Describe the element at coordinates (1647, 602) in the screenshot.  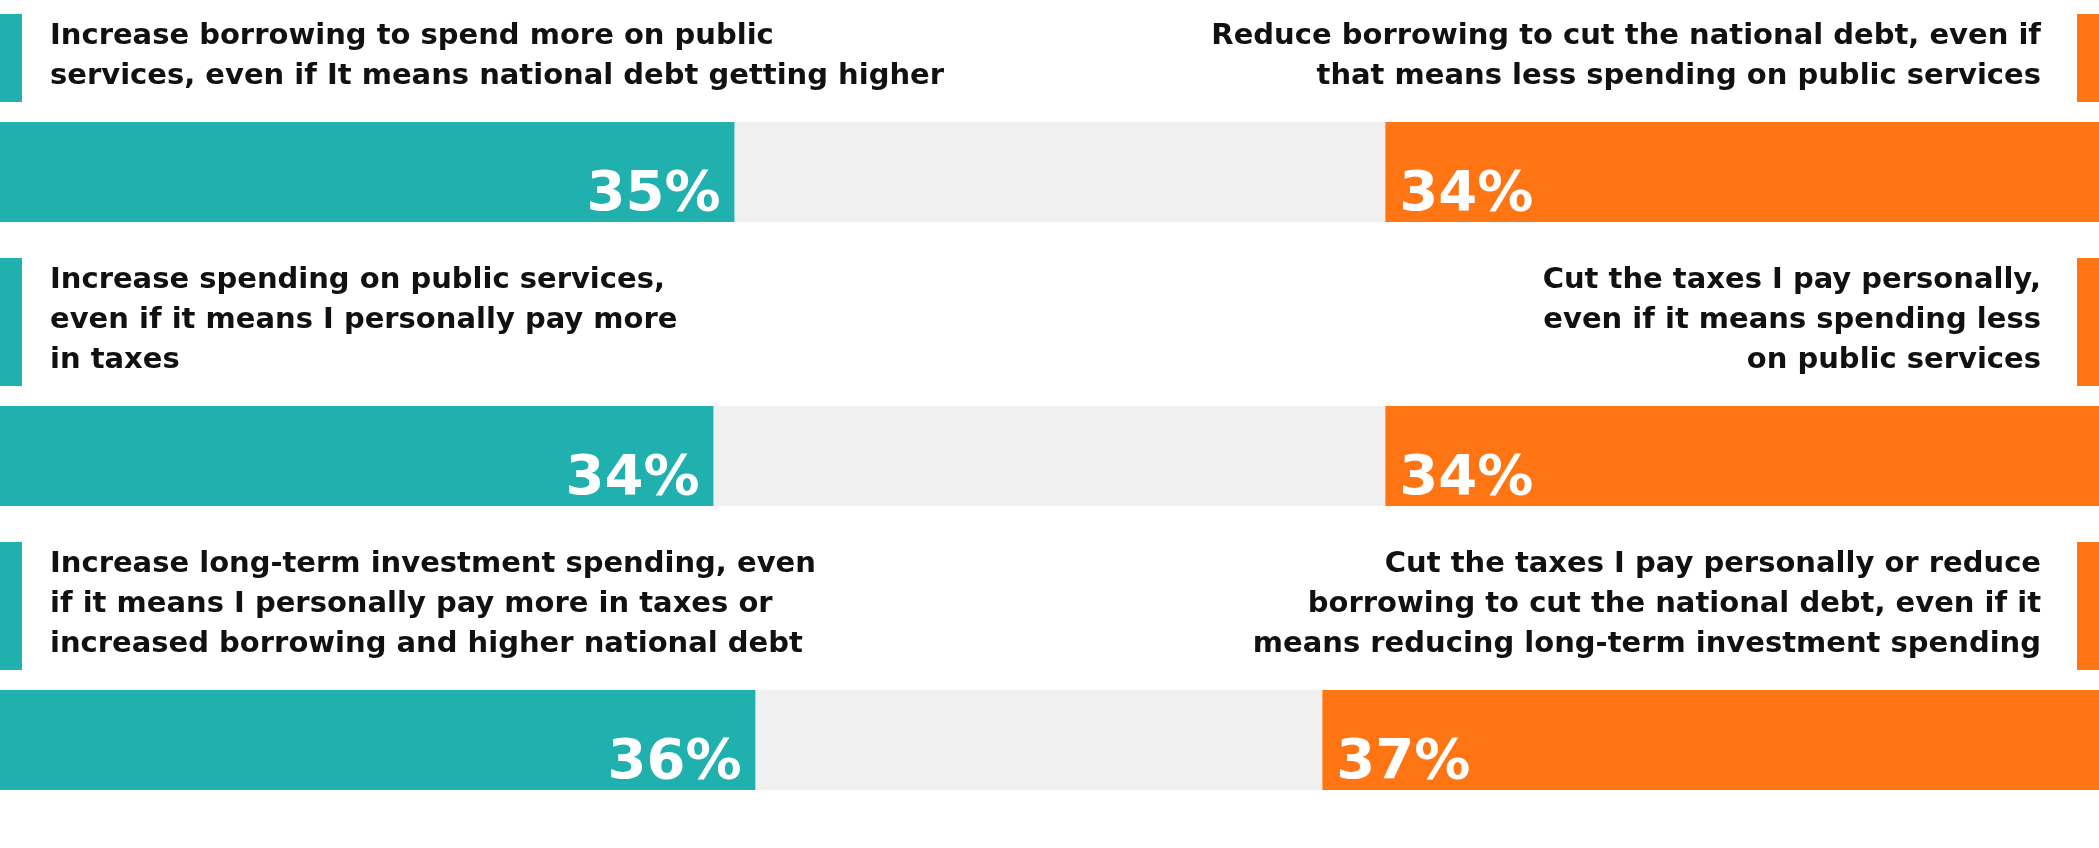
I see `series-label: Cut the taxes I pay personally or reduce borrowing to cut the national debt, even if it means reducing long-term investment spending` at that location.